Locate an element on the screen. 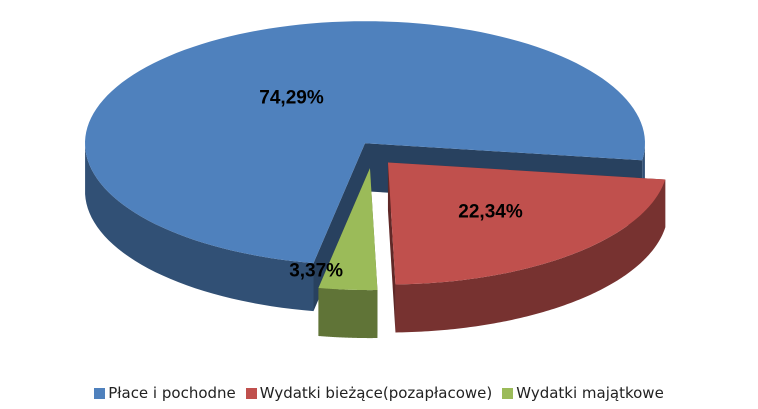  legend-item: Wydatki bieżące(pozapłacowe) is located at coordinates (369, 393).